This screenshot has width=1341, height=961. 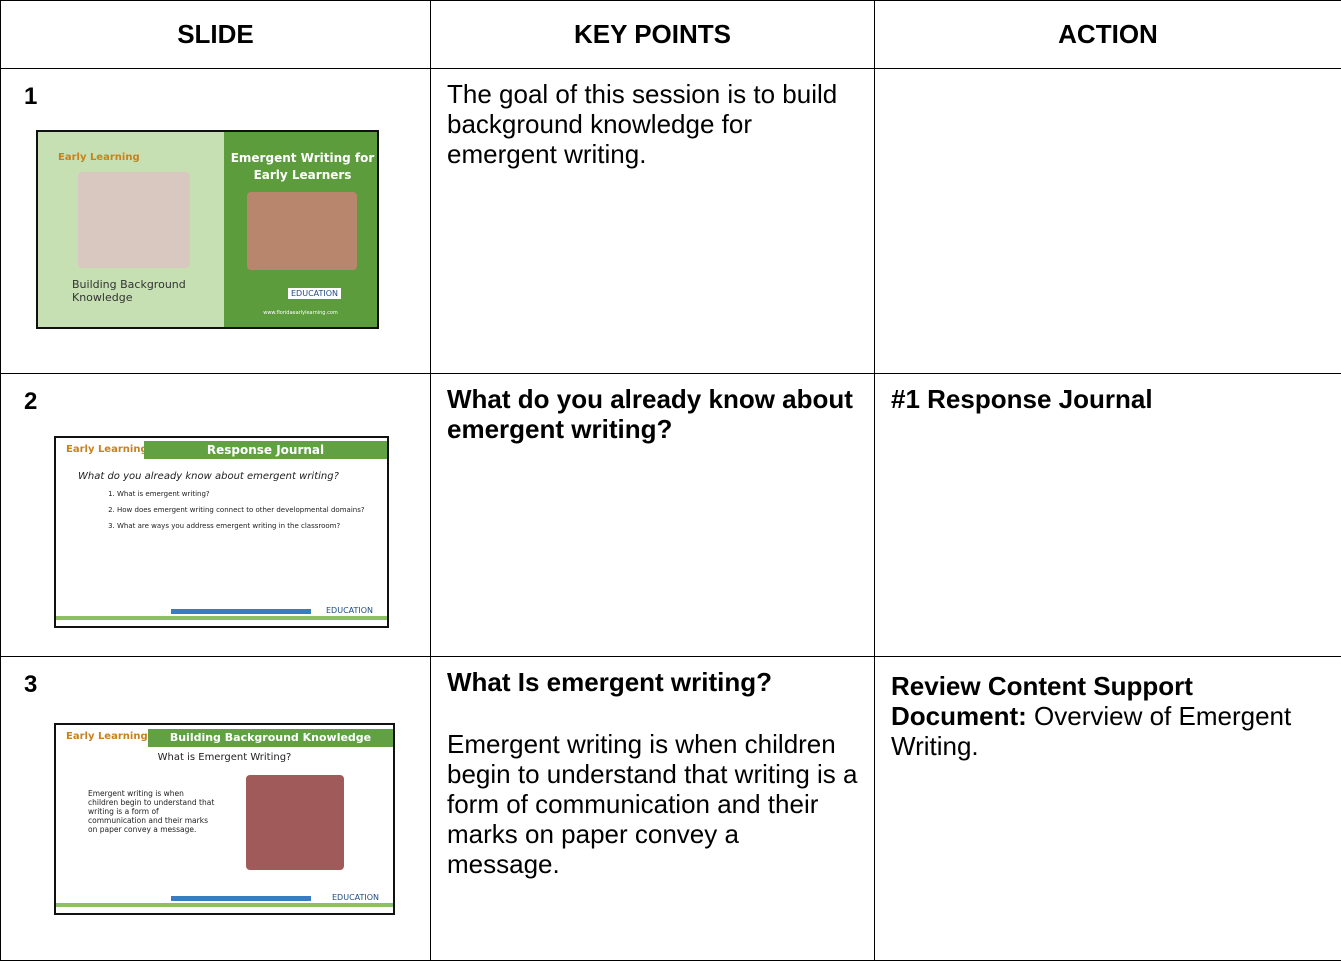 I want to click on slide-title: Building Background Knowledge, so click(x=270, y=738).